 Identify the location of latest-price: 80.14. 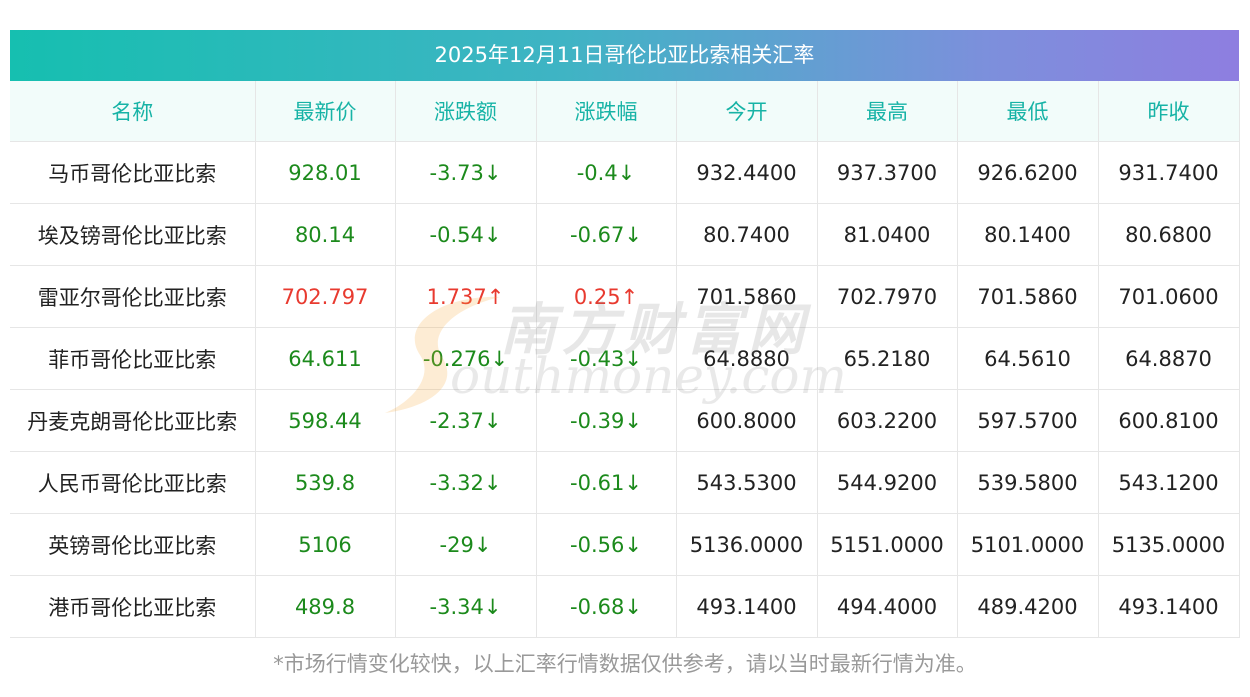
(325, 234).